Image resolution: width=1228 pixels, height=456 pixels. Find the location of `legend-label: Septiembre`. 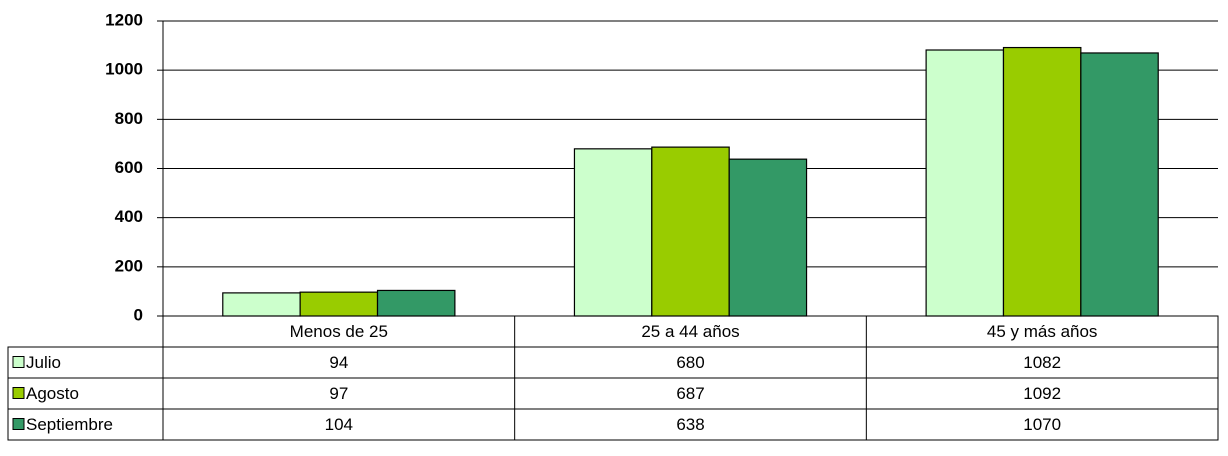

legend-label: Septiembre is located at coordinates (69, 424).